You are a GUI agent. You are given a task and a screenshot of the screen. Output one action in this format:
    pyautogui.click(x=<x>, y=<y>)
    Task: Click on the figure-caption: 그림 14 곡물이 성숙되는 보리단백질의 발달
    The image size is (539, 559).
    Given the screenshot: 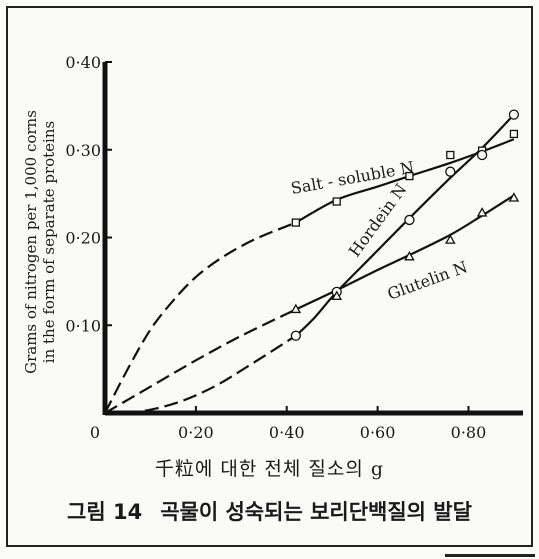 What is the action you would take?
    pyautogui.click(x=269, y=511)
    